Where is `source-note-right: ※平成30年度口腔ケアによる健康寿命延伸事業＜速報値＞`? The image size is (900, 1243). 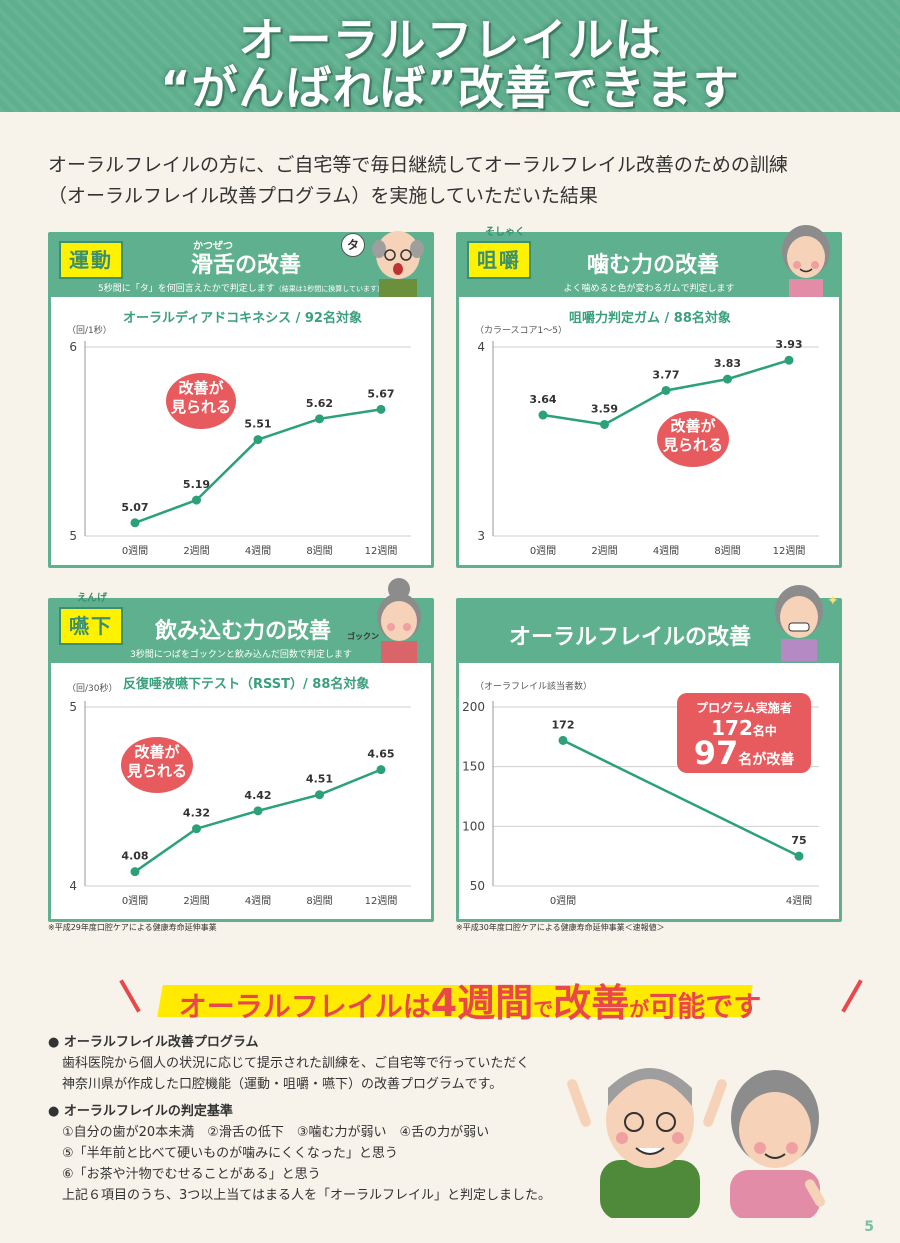 source-note-right: ※平成30年度口腔ケアによる健康寿命延伸事業＜速報値＞ is located at coordinates (560, 927).